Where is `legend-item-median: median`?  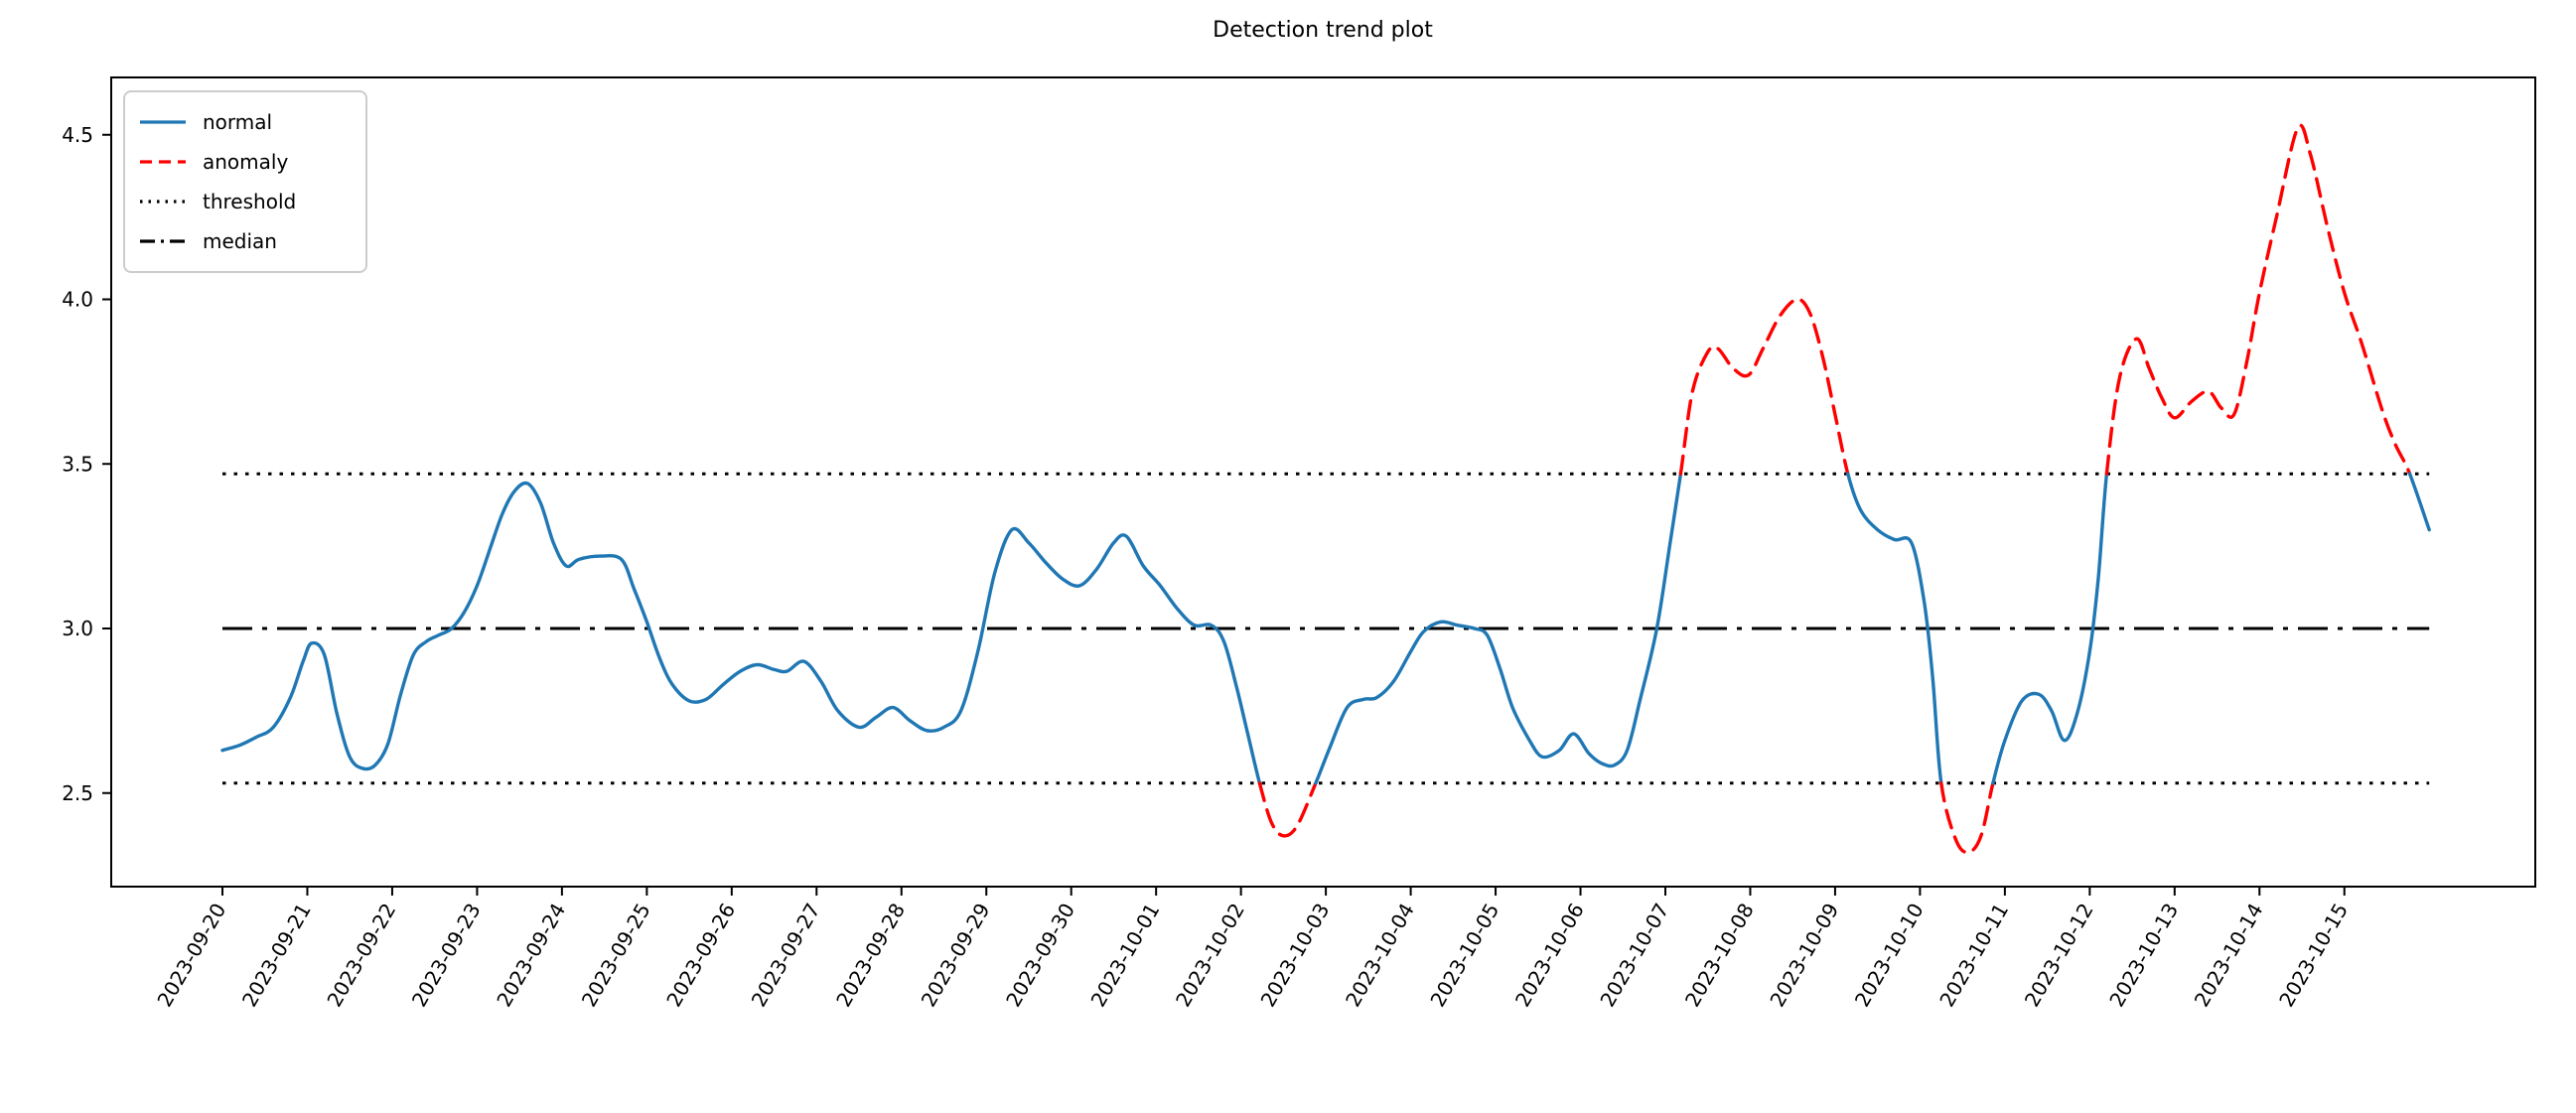
legend-item-median: median is located at coordinates (245, 241).